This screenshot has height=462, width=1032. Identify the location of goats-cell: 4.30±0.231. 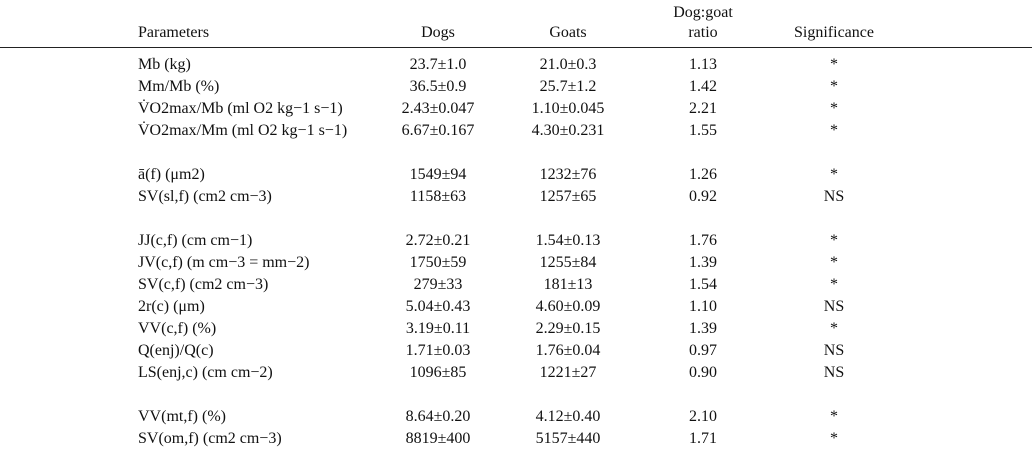
(568, 130).